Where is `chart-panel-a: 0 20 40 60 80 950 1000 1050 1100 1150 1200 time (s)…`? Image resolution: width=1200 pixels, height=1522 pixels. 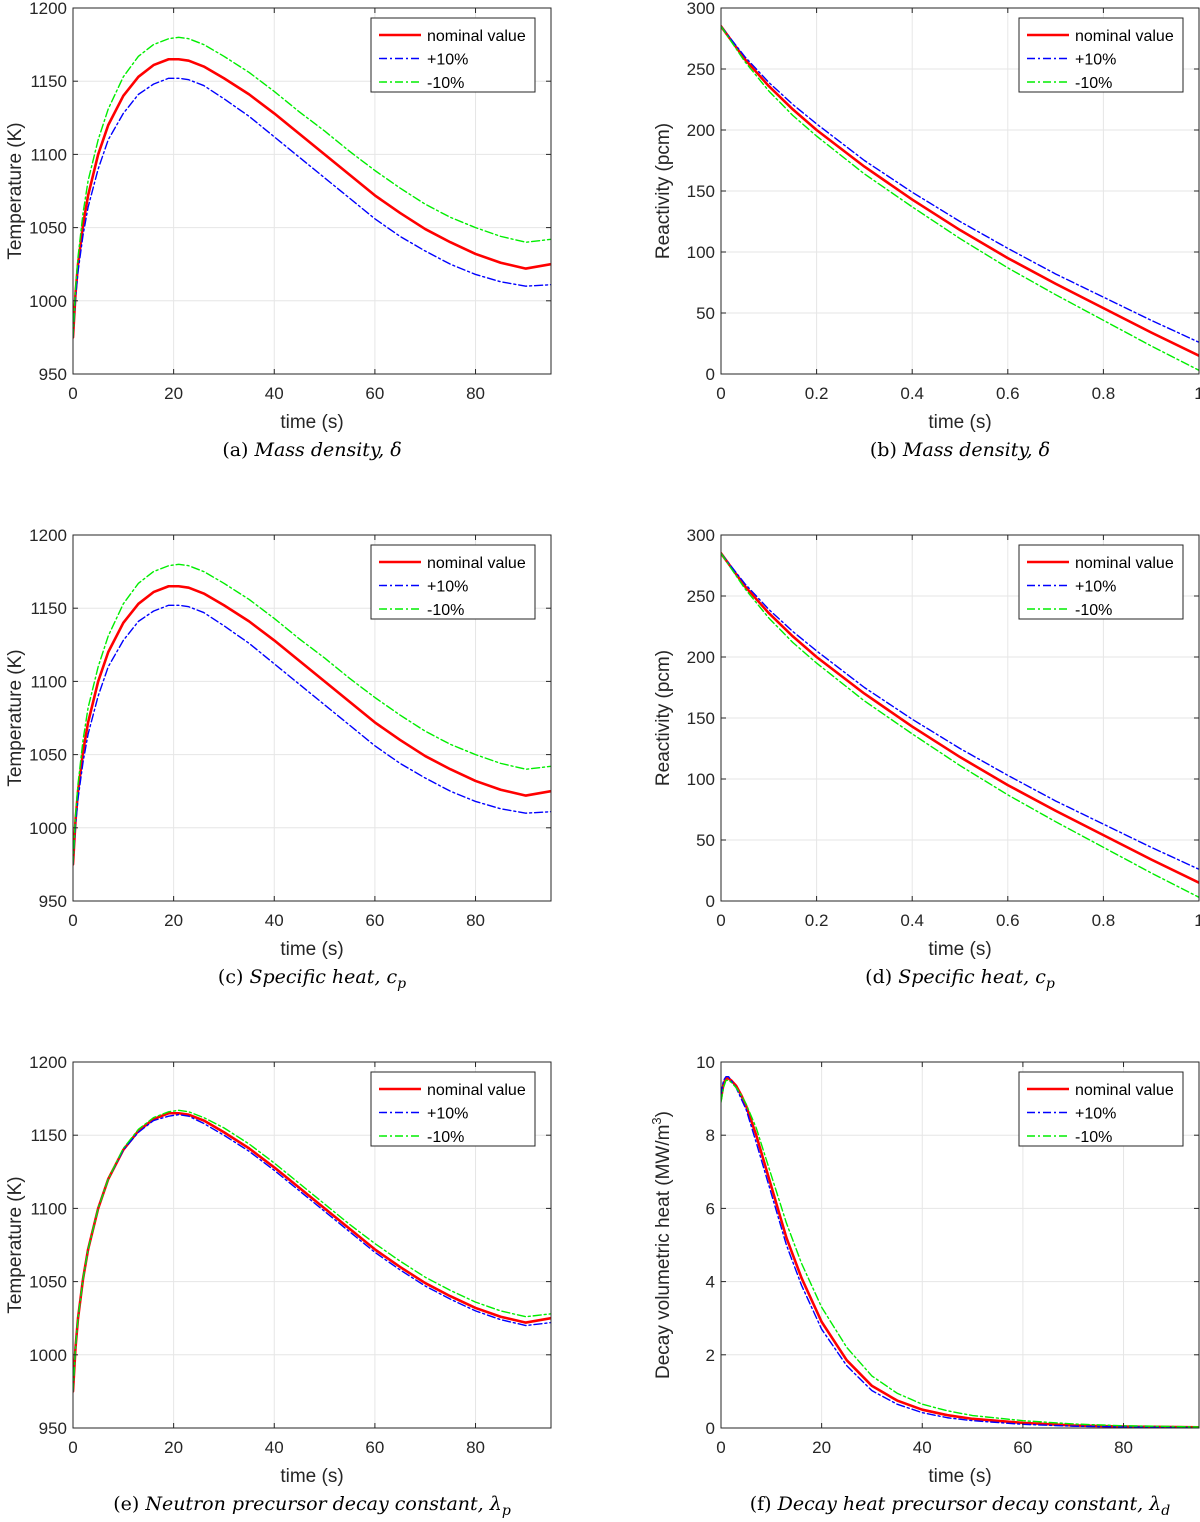
chart-panel-a: 0 20 40 60 80 950 1000 1050 1100 1150 1200 time (s)… is located at coordinates (278, 230).